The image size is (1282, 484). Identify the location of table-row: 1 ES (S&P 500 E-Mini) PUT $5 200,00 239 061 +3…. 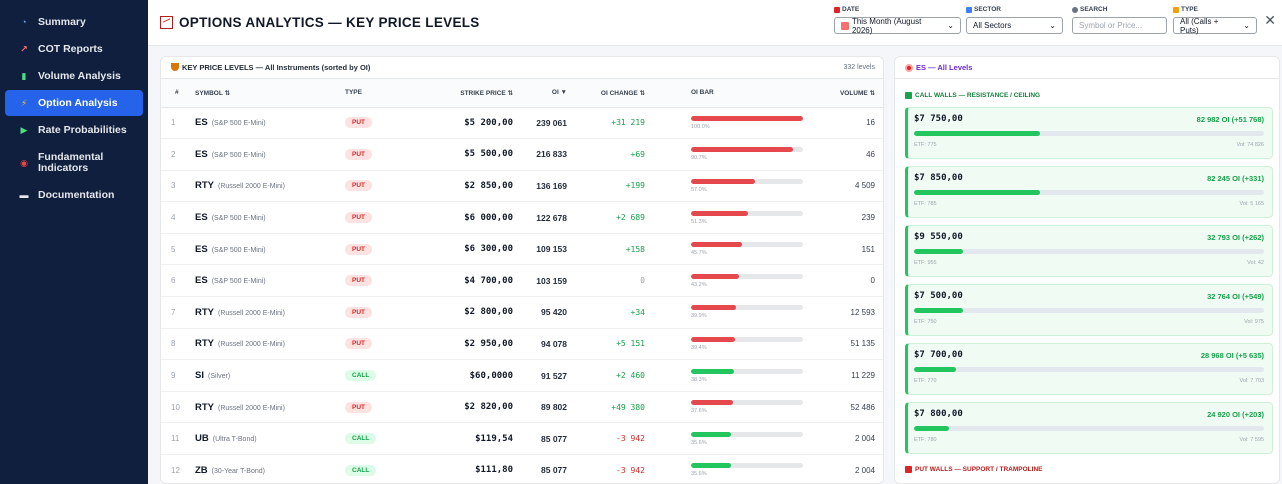
(522, 123).